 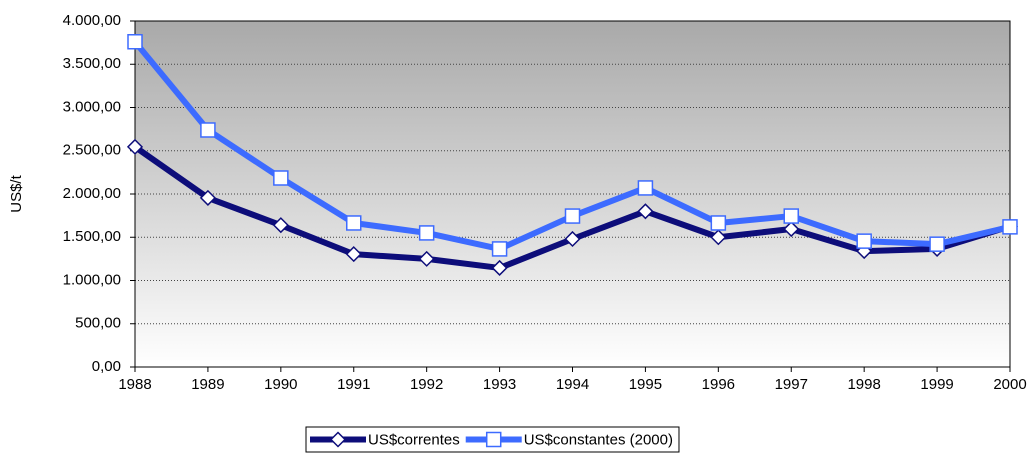 I want to click on x-tick-label: 1997, so click(x=791, y=384).